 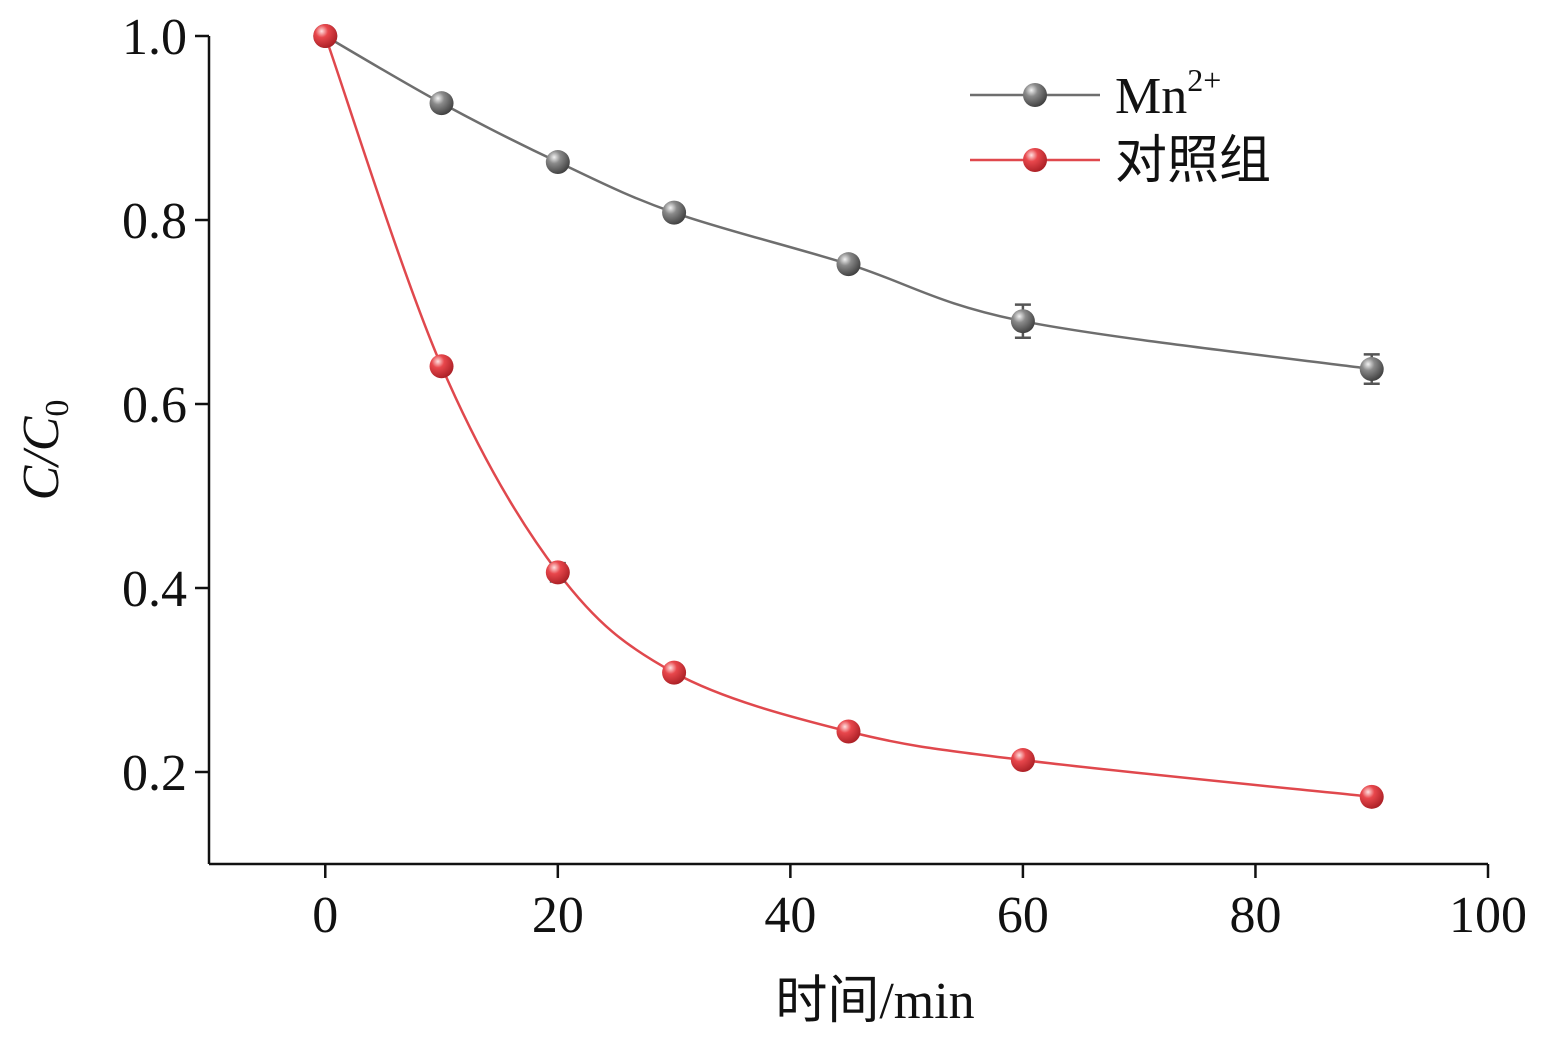 I want to click on y-tick-label: 0.2, so click(x=154, y=773).